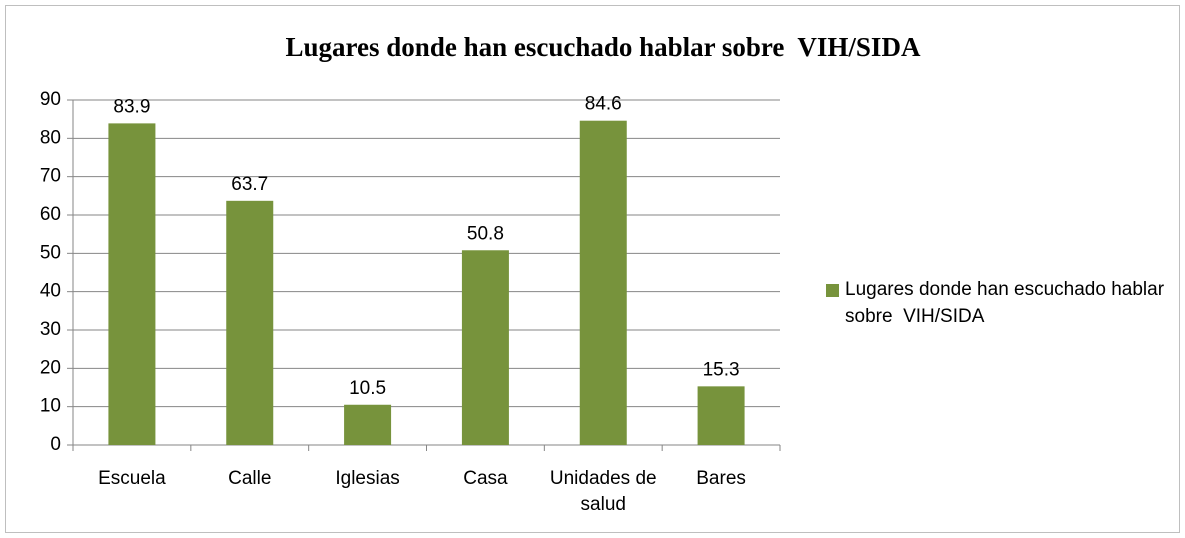 This screenshot has height=538, width=1185. Describe the element at coordinates (603, 491) in the screenshot. I see `x-tick-label: Unidades de salud` at that location.